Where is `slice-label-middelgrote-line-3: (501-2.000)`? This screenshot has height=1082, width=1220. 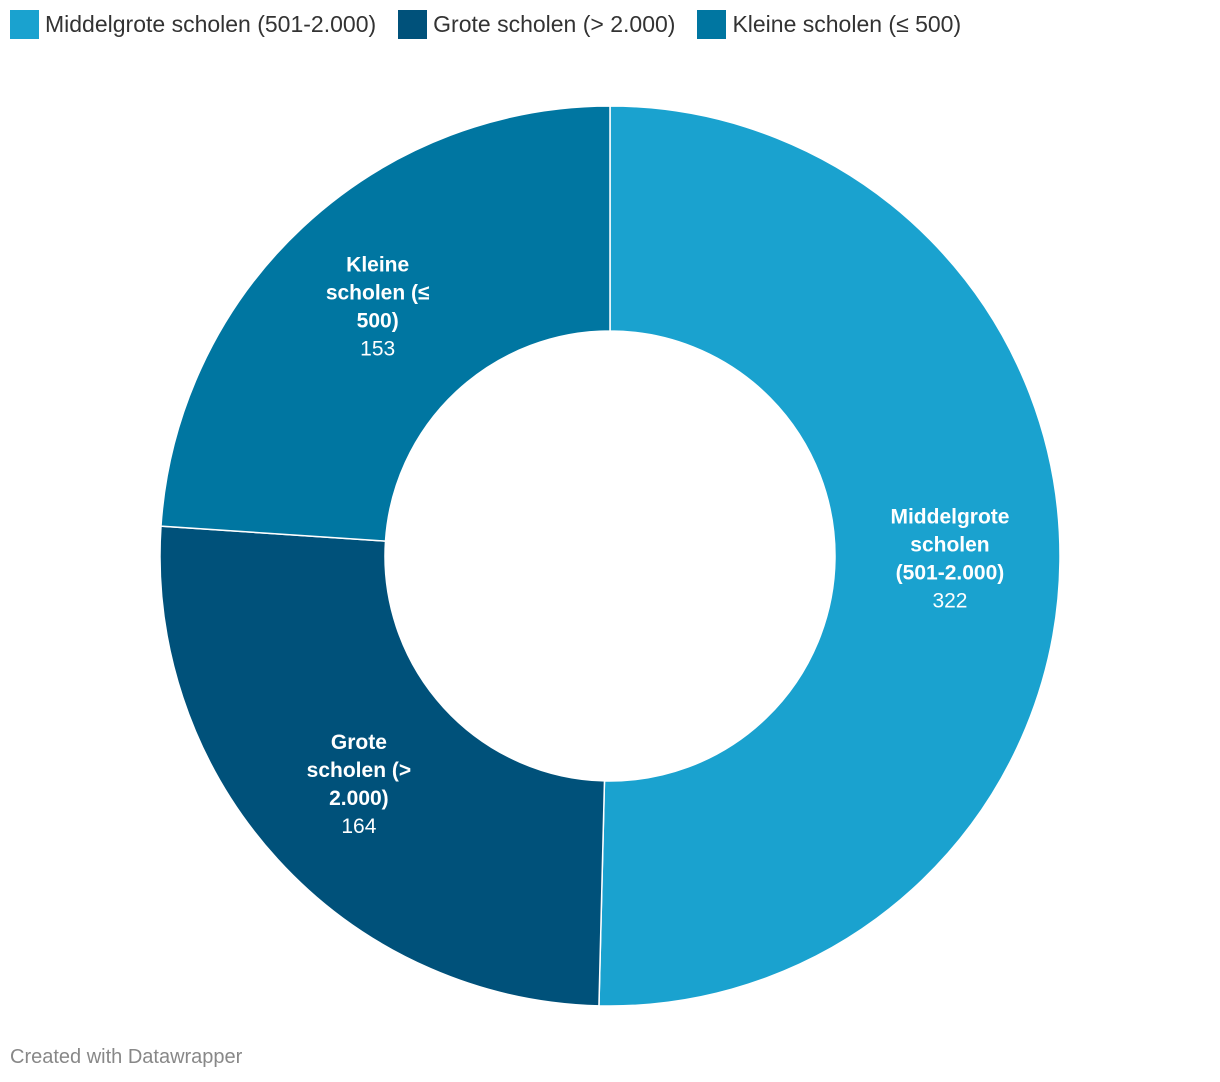
slice-label-middelgrote-line-3: (501-2.000) is located at coordinates (950, 573).